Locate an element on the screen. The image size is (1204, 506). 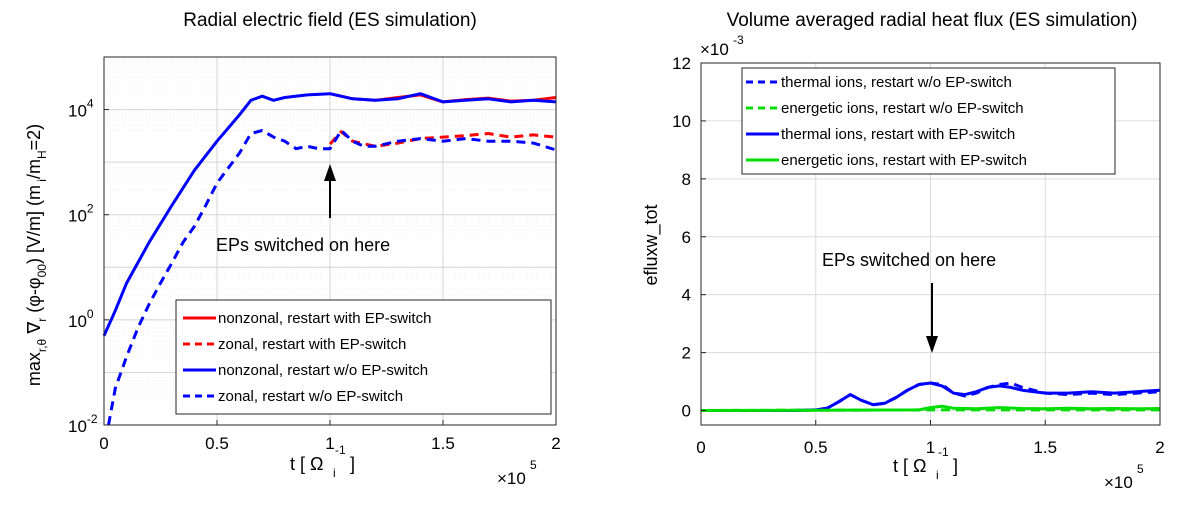
left-x-label-suffix: ] is located at coordinates (352, 464).